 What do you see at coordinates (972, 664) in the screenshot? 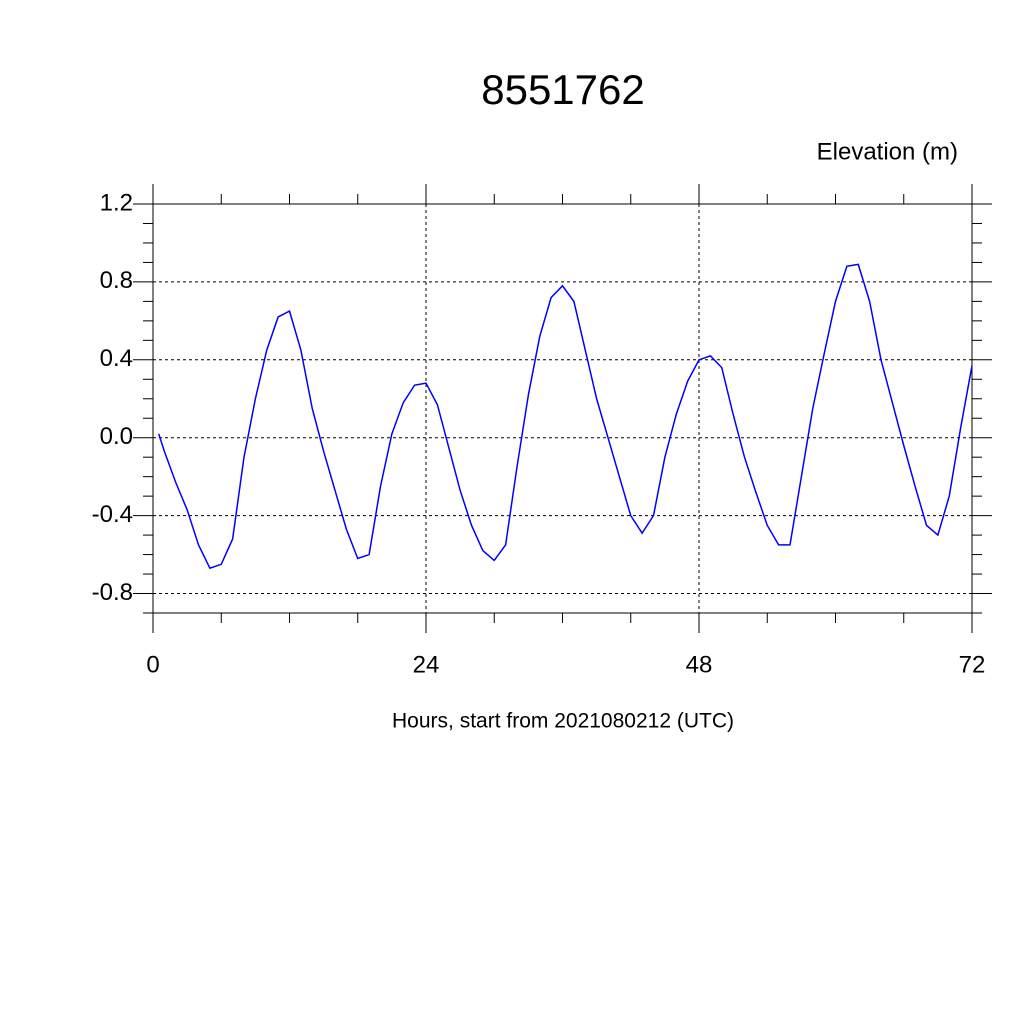
I see `x-tick-label: 72` at bounding box center [972, 664].